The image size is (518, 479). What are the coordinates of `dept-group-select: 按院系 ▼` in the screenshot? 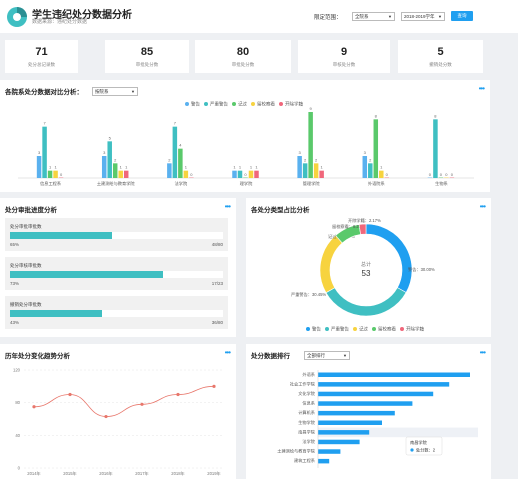 It's located at (115, 91).